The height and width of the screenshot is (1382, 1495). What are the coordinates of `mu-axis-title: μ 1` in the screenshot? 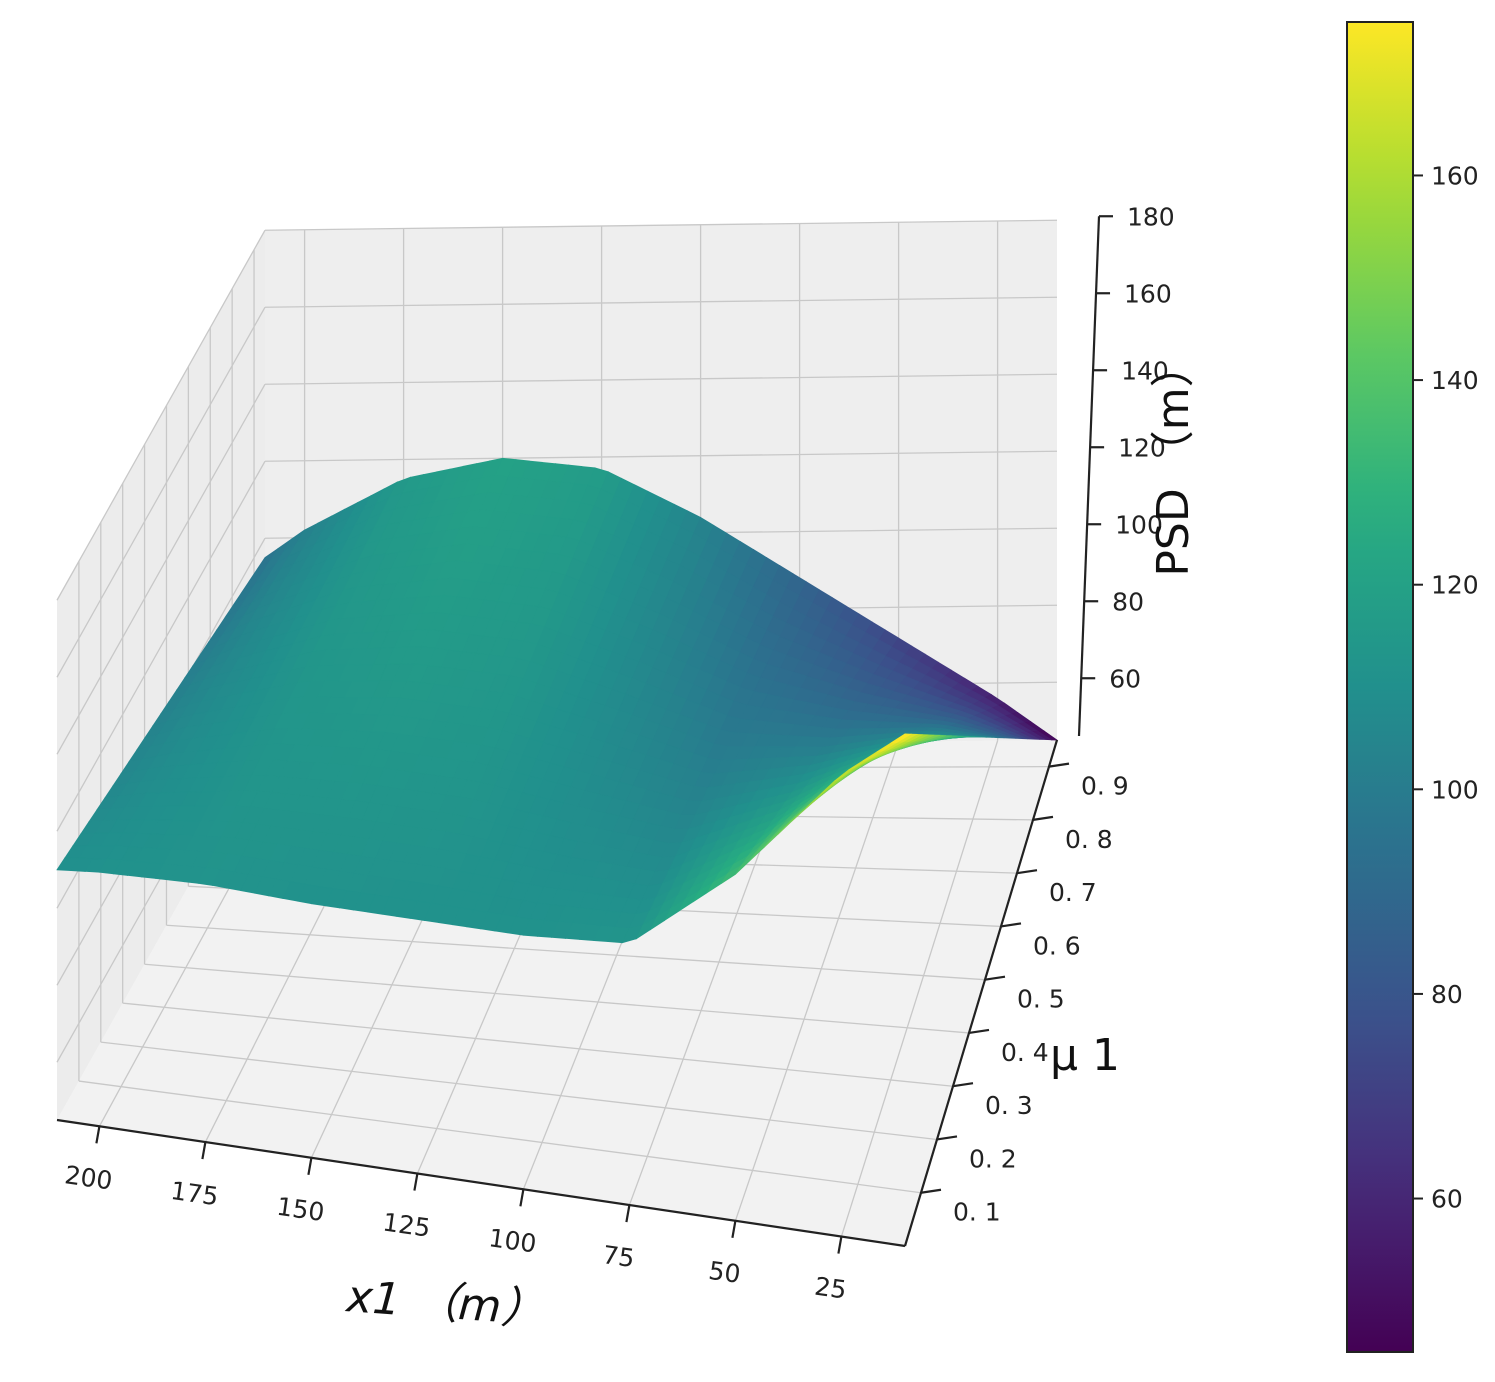 It's located at (1085, 1055).